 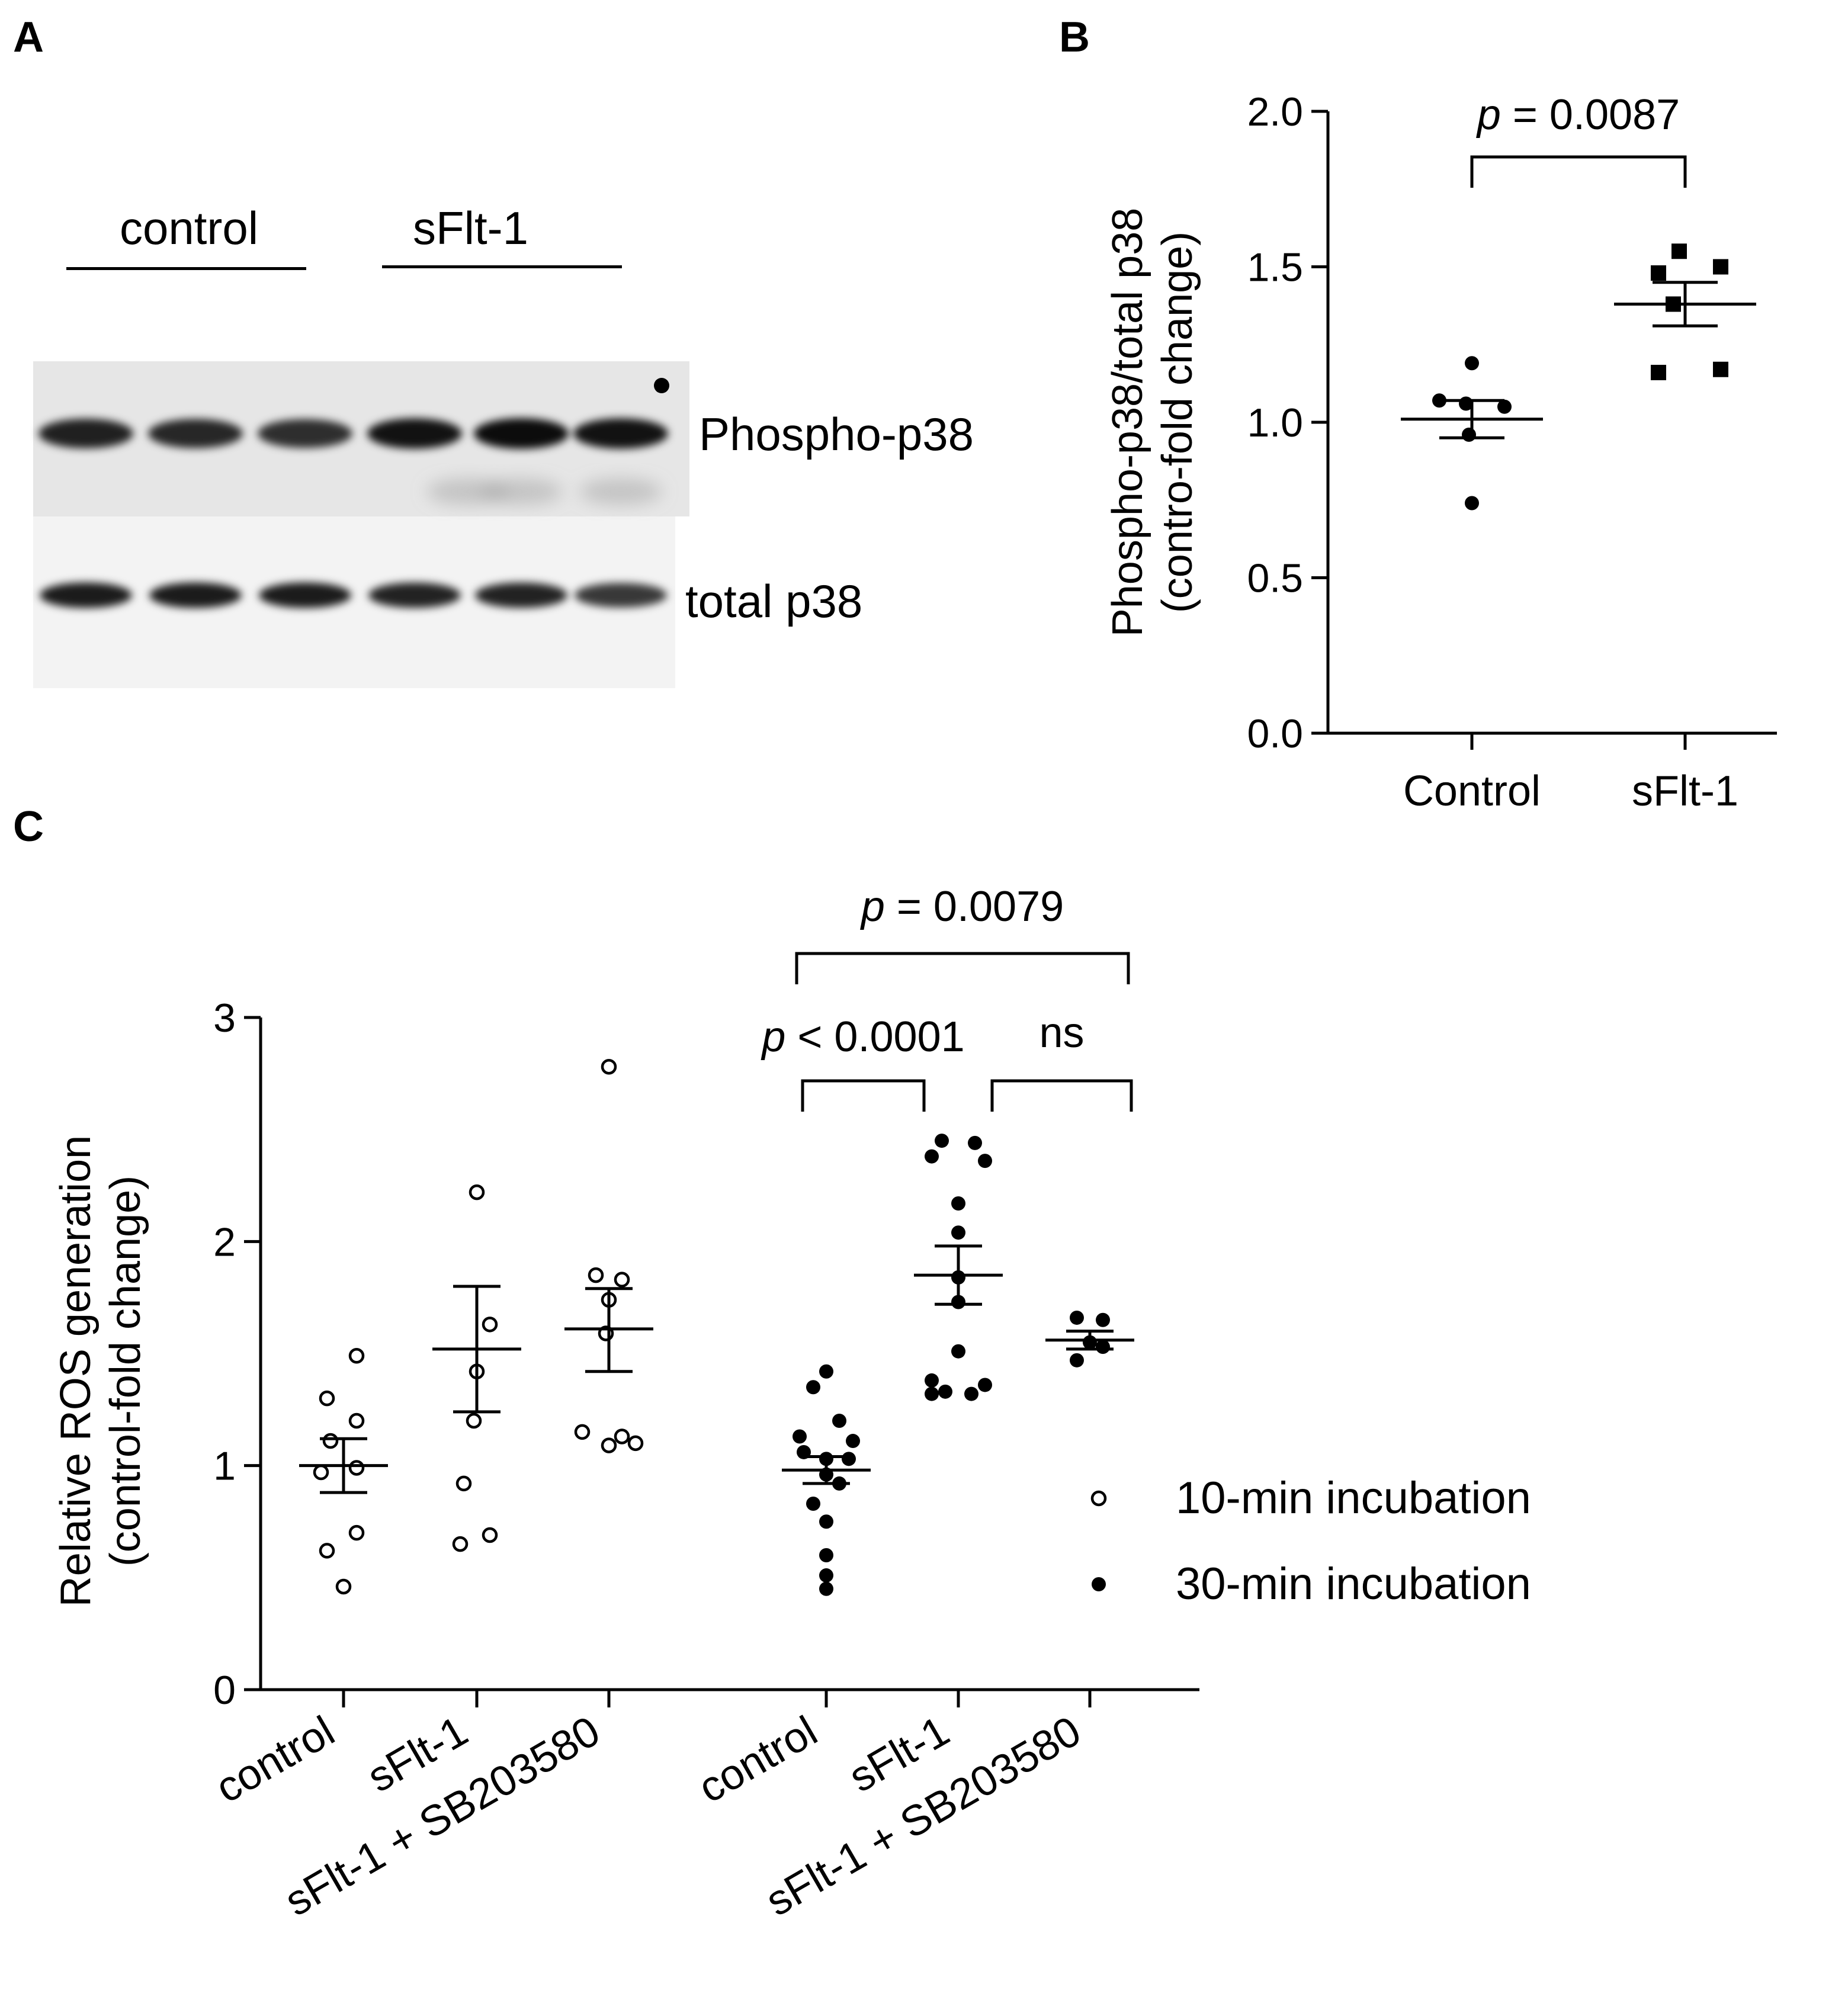 I want to click on western-blot-image, so click(x=361, y=524).